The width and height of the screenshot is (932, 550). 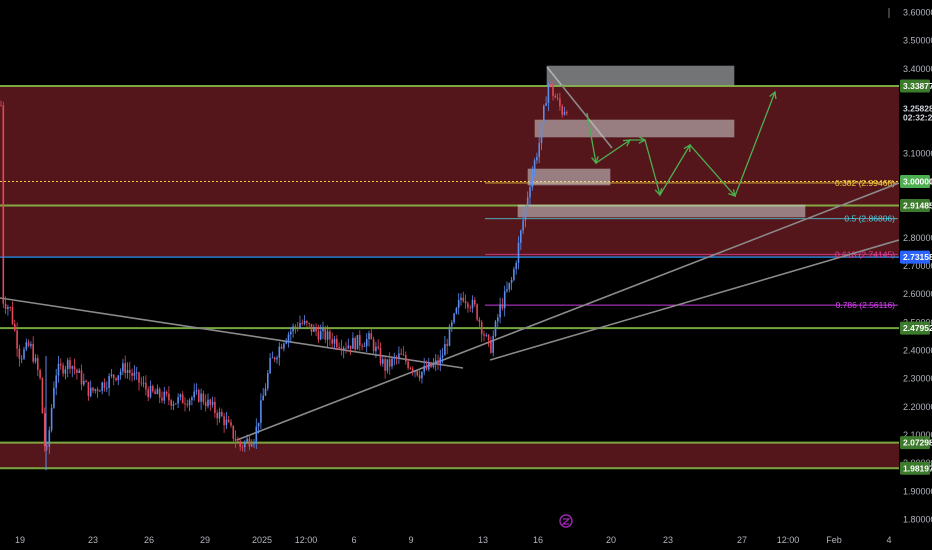 I want to click on order-block-box, so click(x=634, y=128).